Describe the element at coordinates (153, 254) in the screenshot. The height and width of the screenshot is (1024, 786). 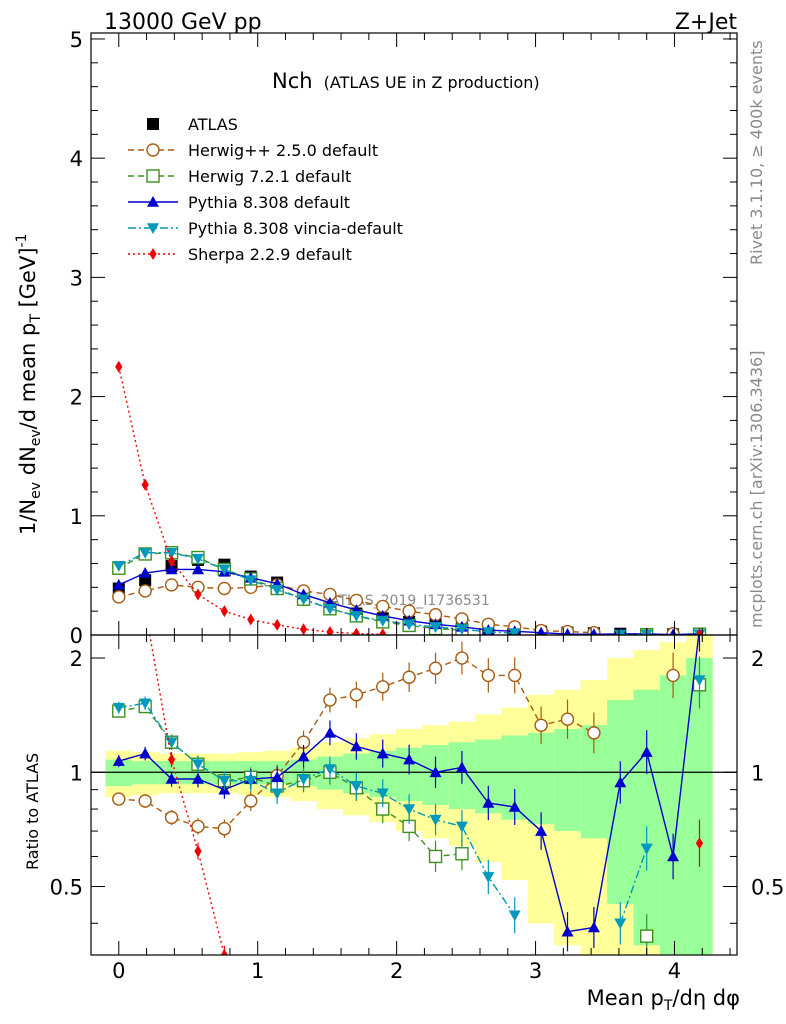
I see `legend-marker-sherpa-2-2-9-default` at that location.